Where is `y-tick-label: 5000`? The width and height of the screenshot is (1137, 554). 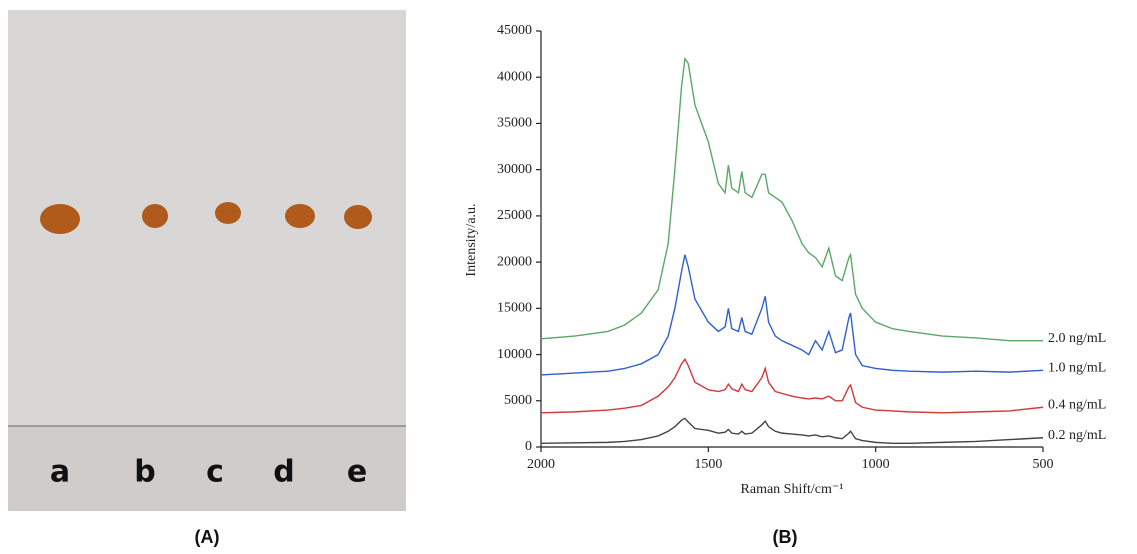 y-tick-label: 5000 is located at coordinates (518, 400).